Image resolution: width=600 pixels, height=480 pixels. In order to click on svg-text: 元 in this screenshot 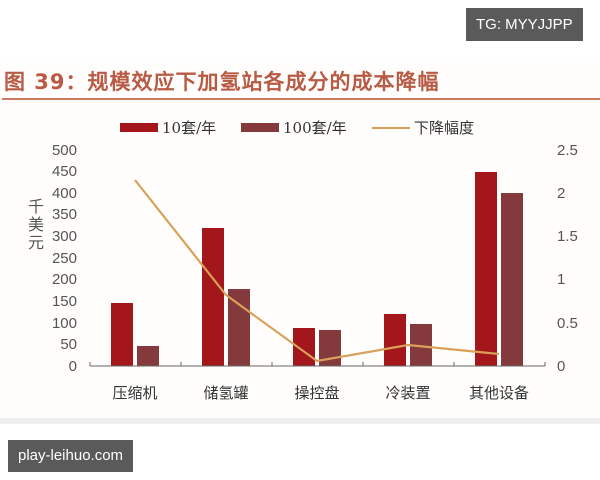, I will do `click(36, 242)`.